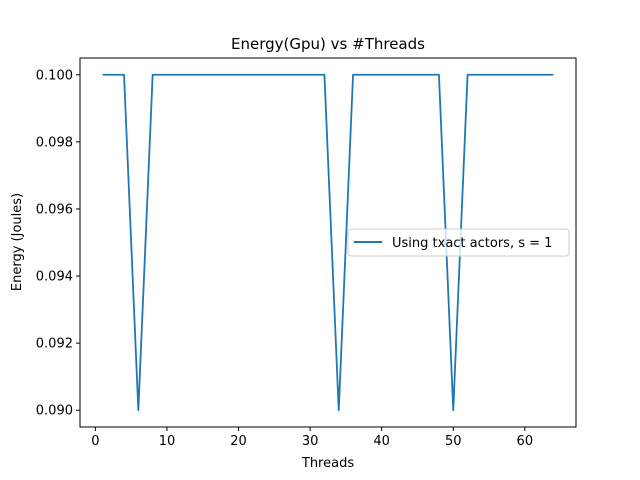 The width and height of the screenshot is (640, 480). Describe the element at coordinates (167, 441) in the screenshot. I see `x-tick-label: 10` at that location.